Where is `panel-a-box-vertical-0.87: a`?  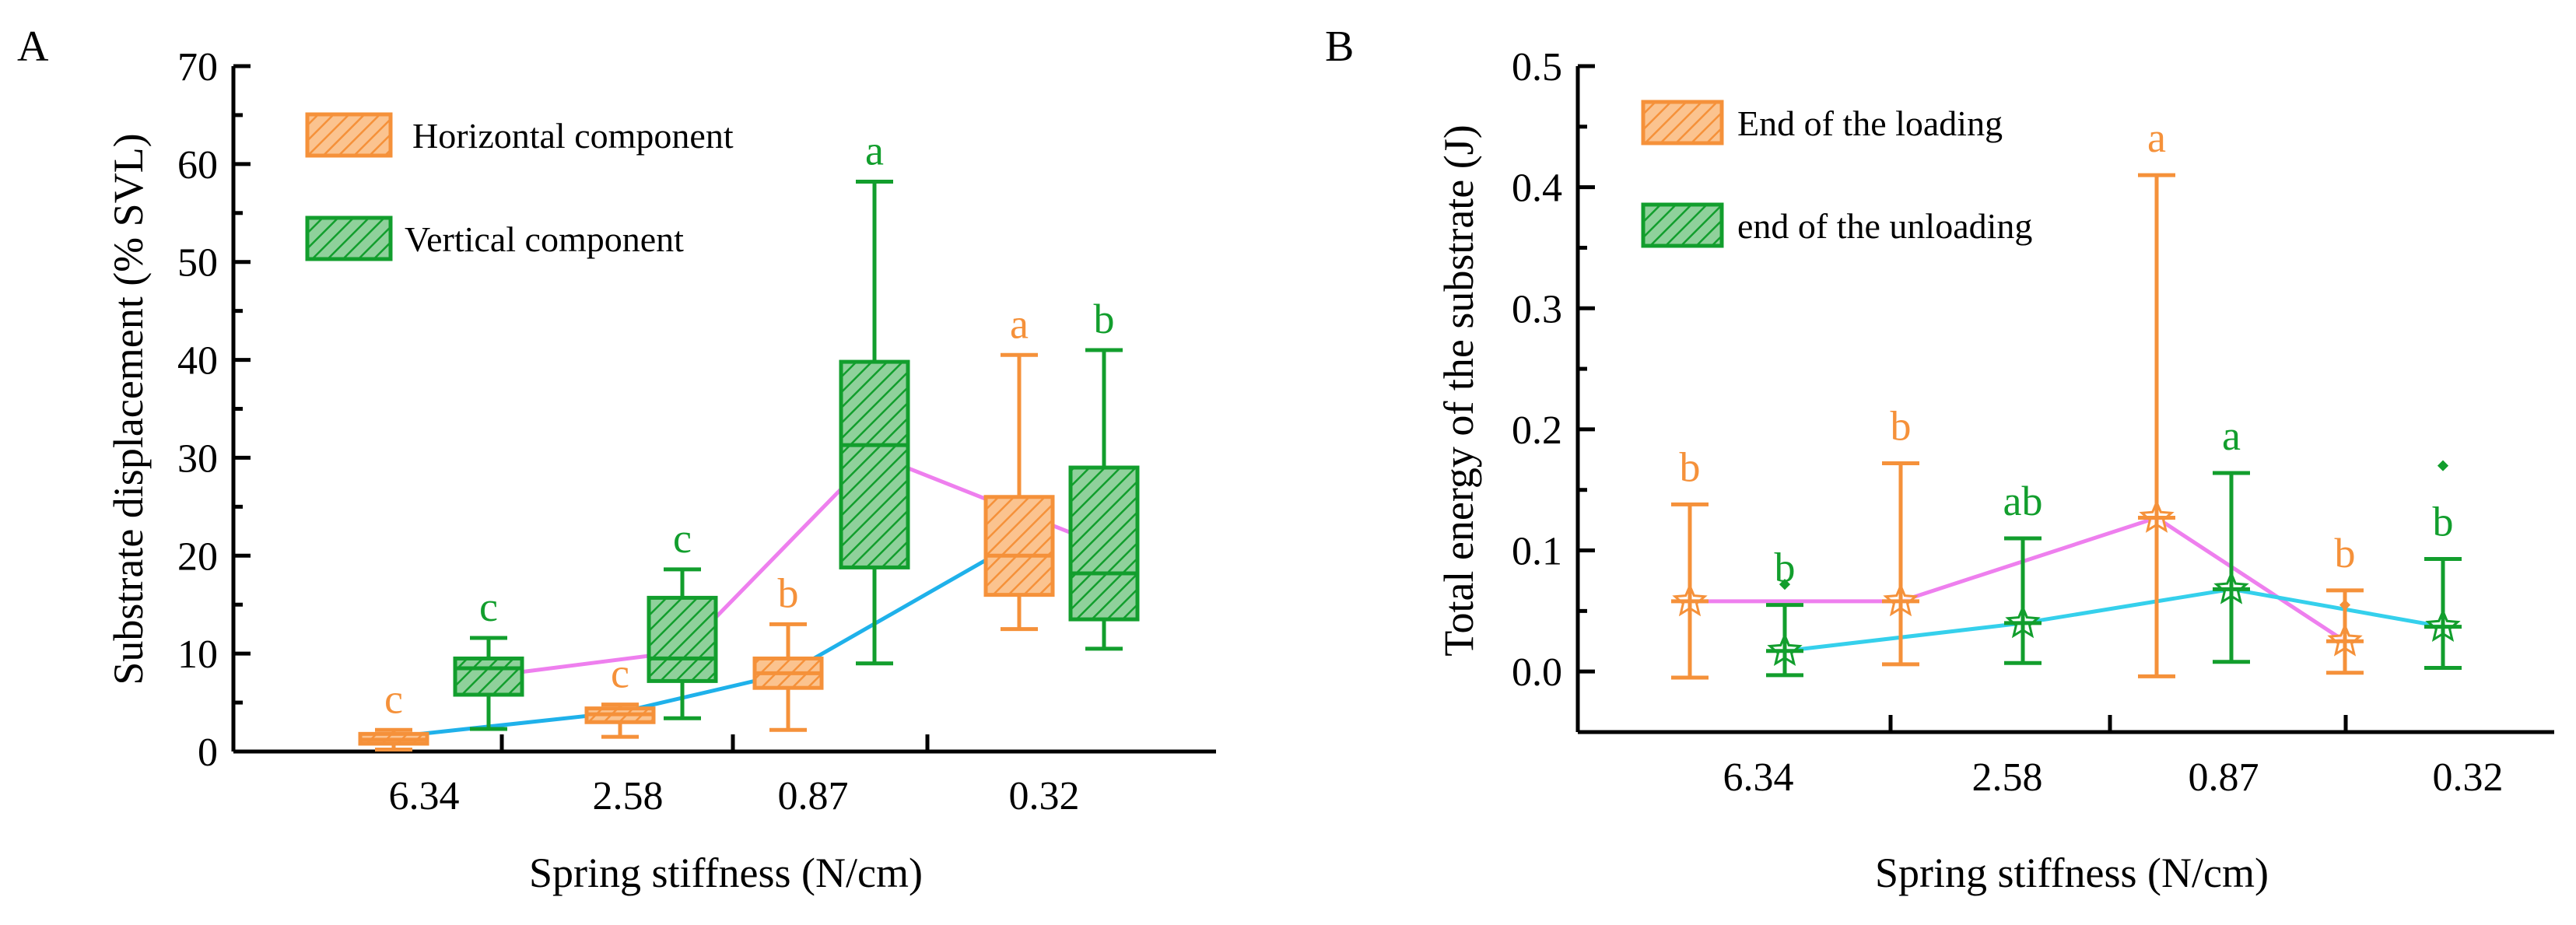
panel-a-box-vertical-0.87: a is located at coordinates (874, 397).